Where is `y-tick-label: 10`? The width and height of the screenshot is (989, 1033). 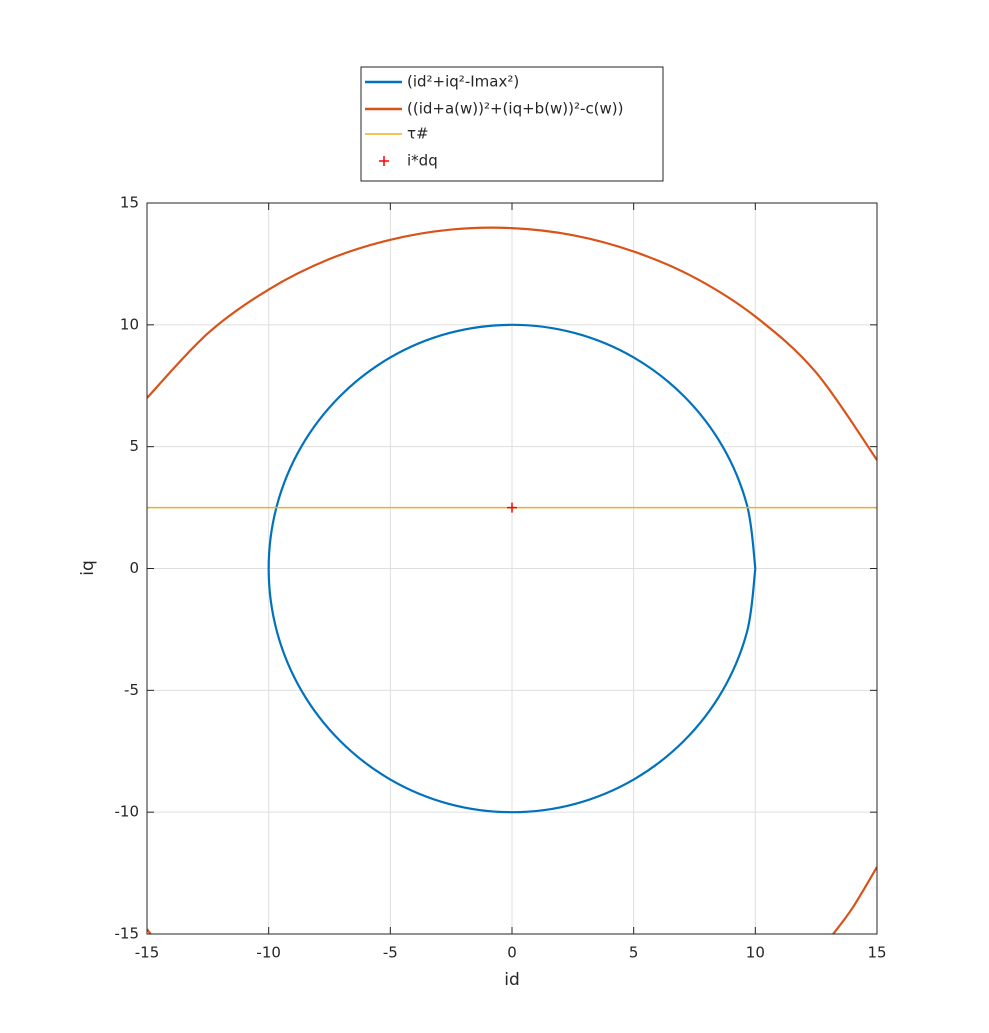
y-tick-label: 10 is located at coordinates (129, 324).